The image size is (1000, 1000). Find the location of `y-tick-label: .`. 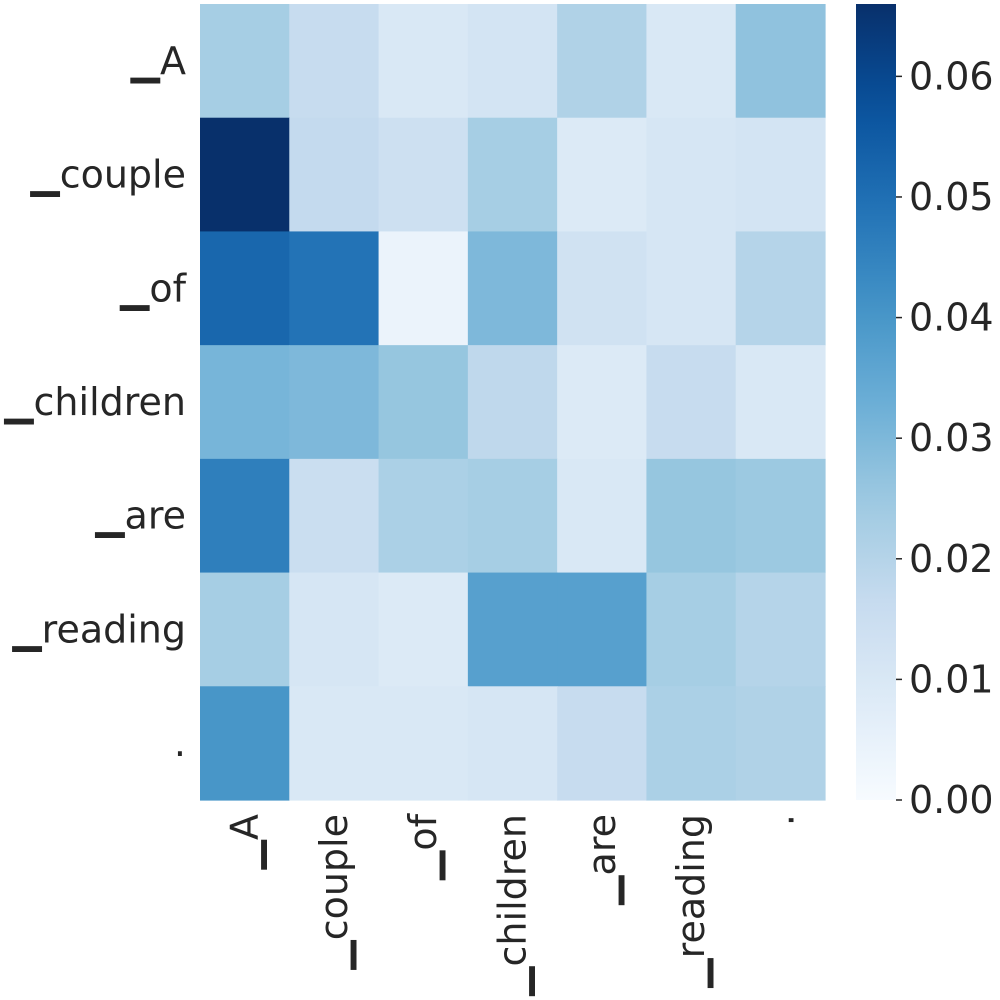

y-tick-label: . is located at coordinates (180, 743).